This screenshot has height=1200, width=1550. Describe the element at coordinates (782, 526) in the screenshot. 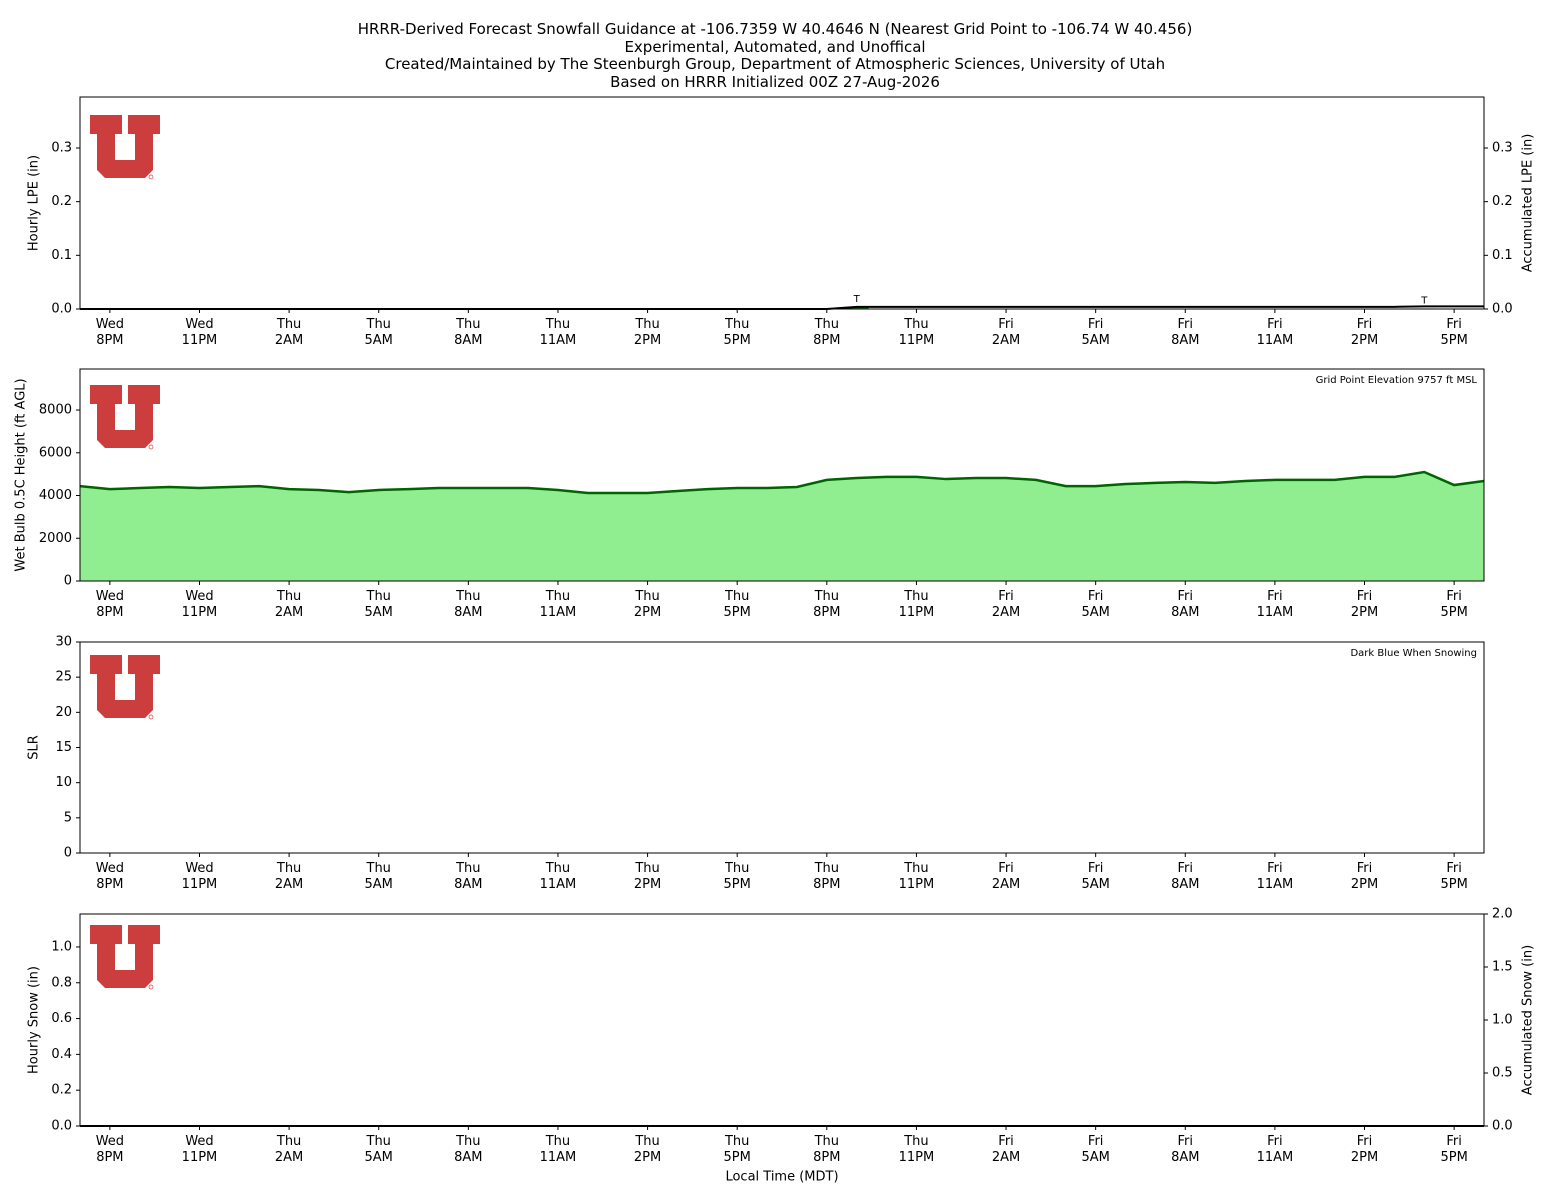

I see `area` at that location.